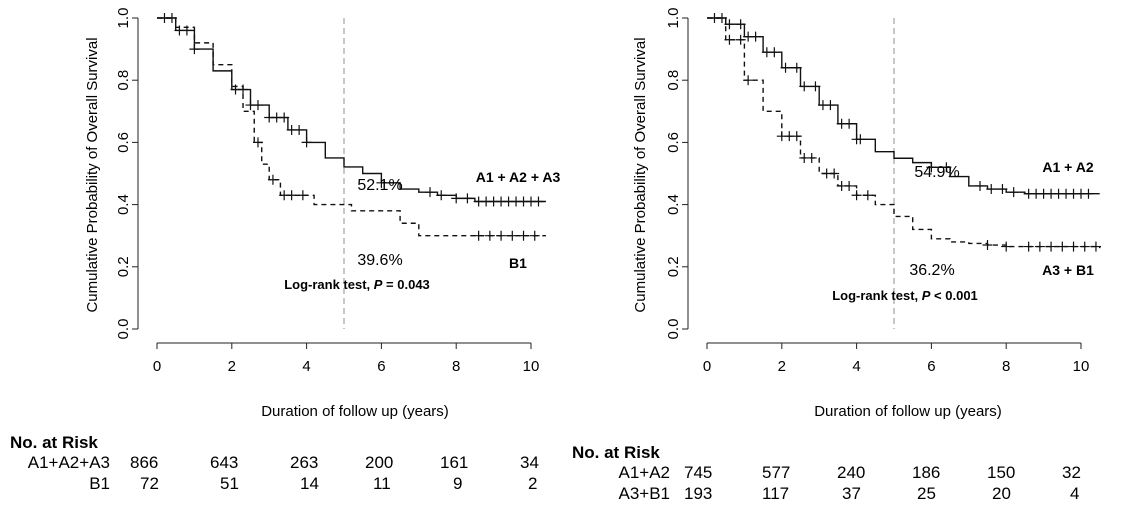 This screenshot has width=1137, height=510. What do you see at coordinates (149, 484) in the screenshot?
I see `risk-value: 72` at bounding box center [149, 484].